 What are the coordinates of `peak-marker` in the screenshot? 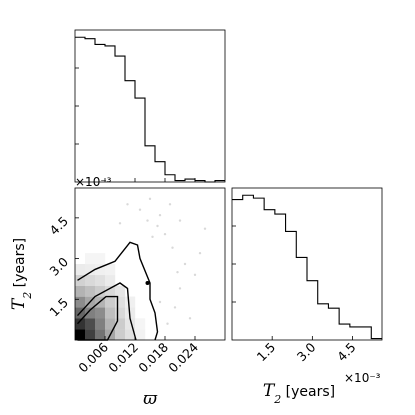 It's located at (147, 283).